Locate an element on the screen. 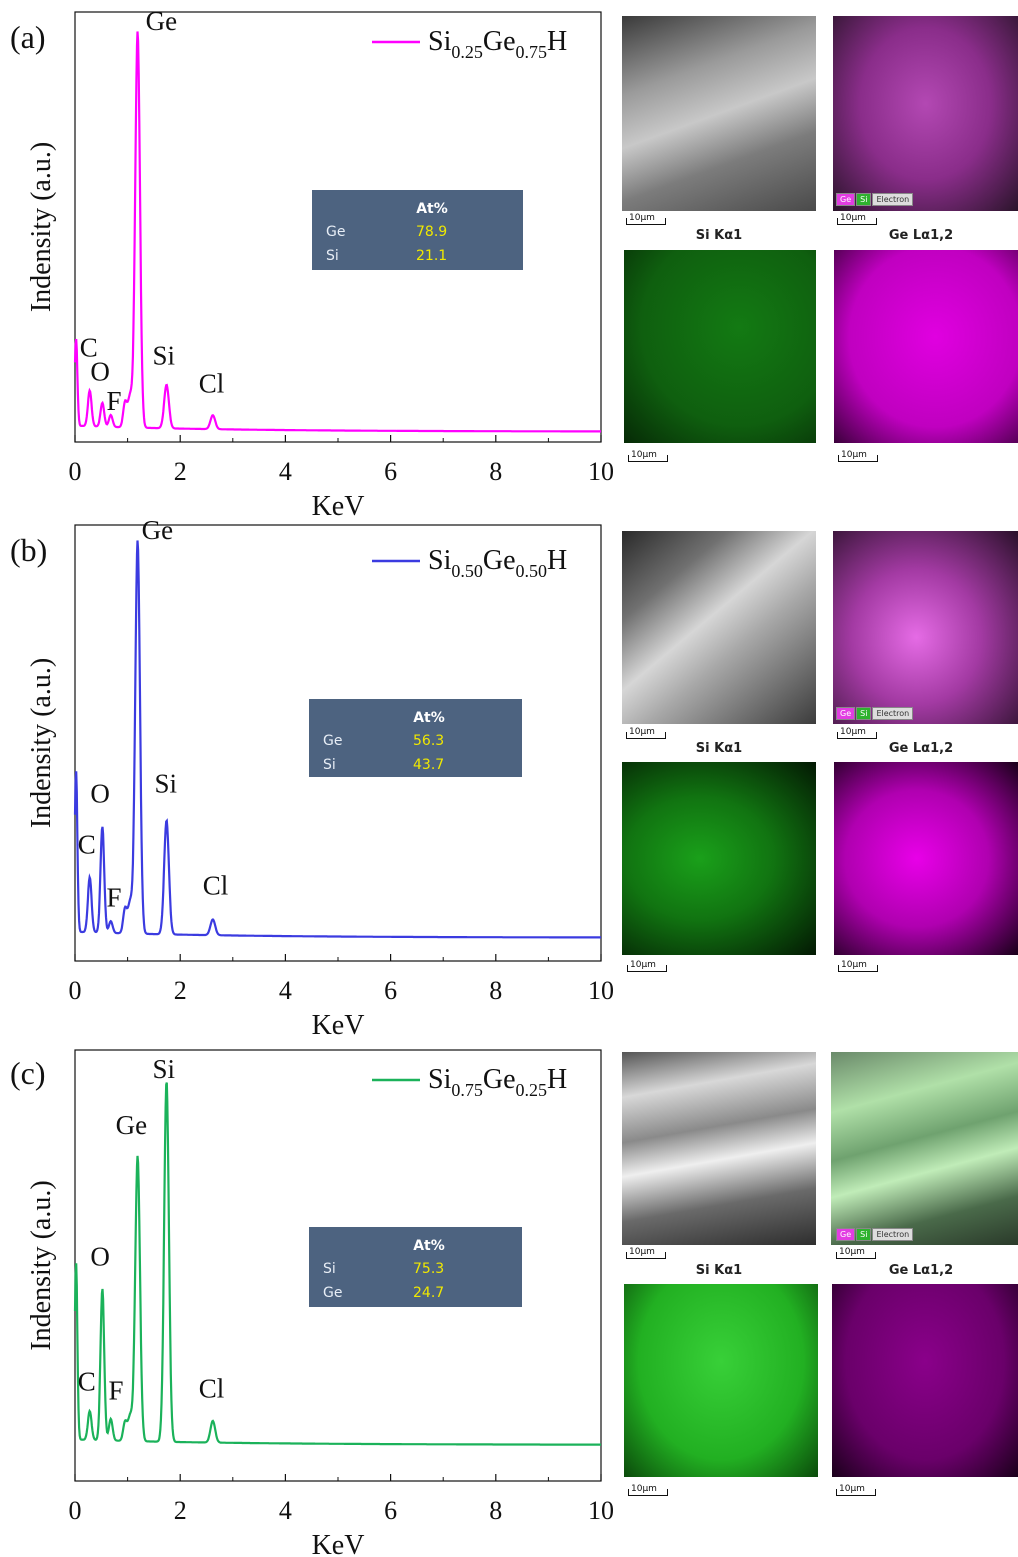 This screenshot has width=1018, height=1557. scale-bar-c1: 10μm is located at coordinates (646, 1253).